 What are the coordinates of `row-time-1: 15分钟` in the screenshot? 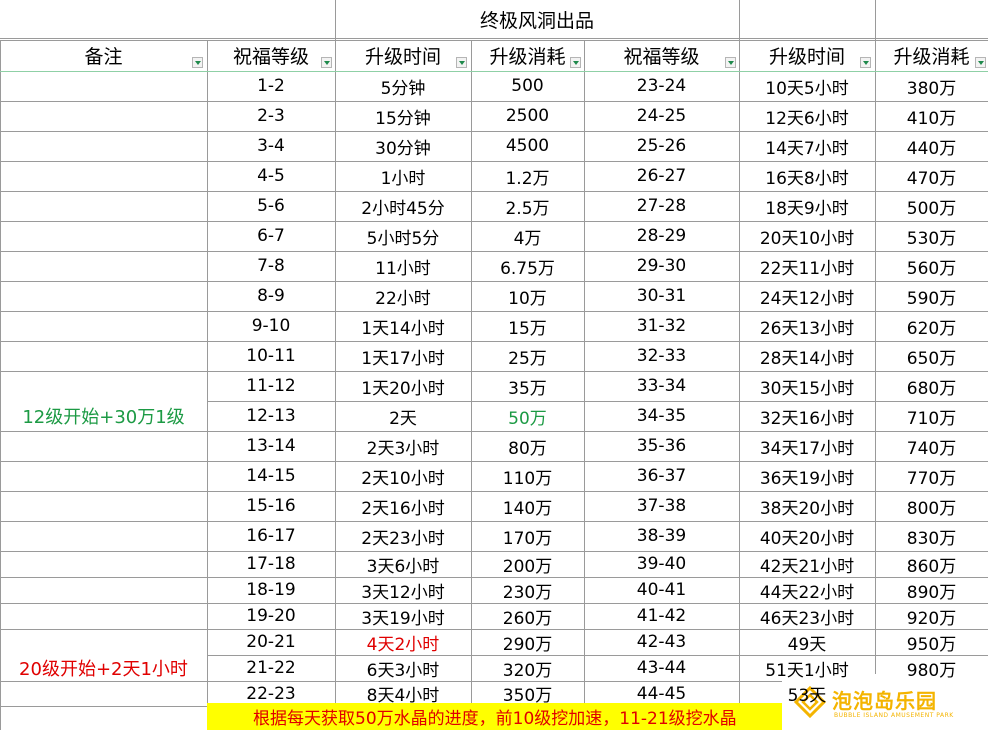 It's located at (403, 118).